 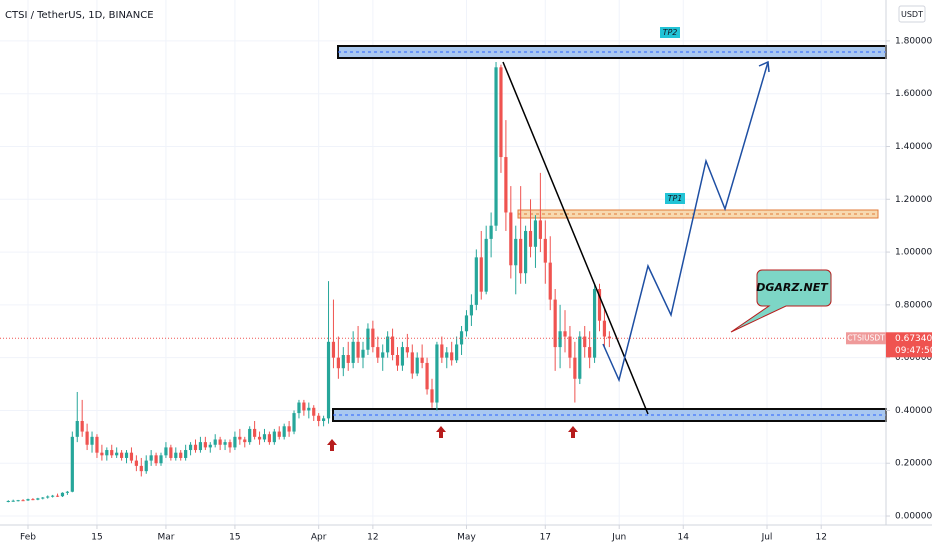 What do you see at coordinates (452, 438) in the screenshot?
I see `support-arrows` at bounding box center [452, 438].